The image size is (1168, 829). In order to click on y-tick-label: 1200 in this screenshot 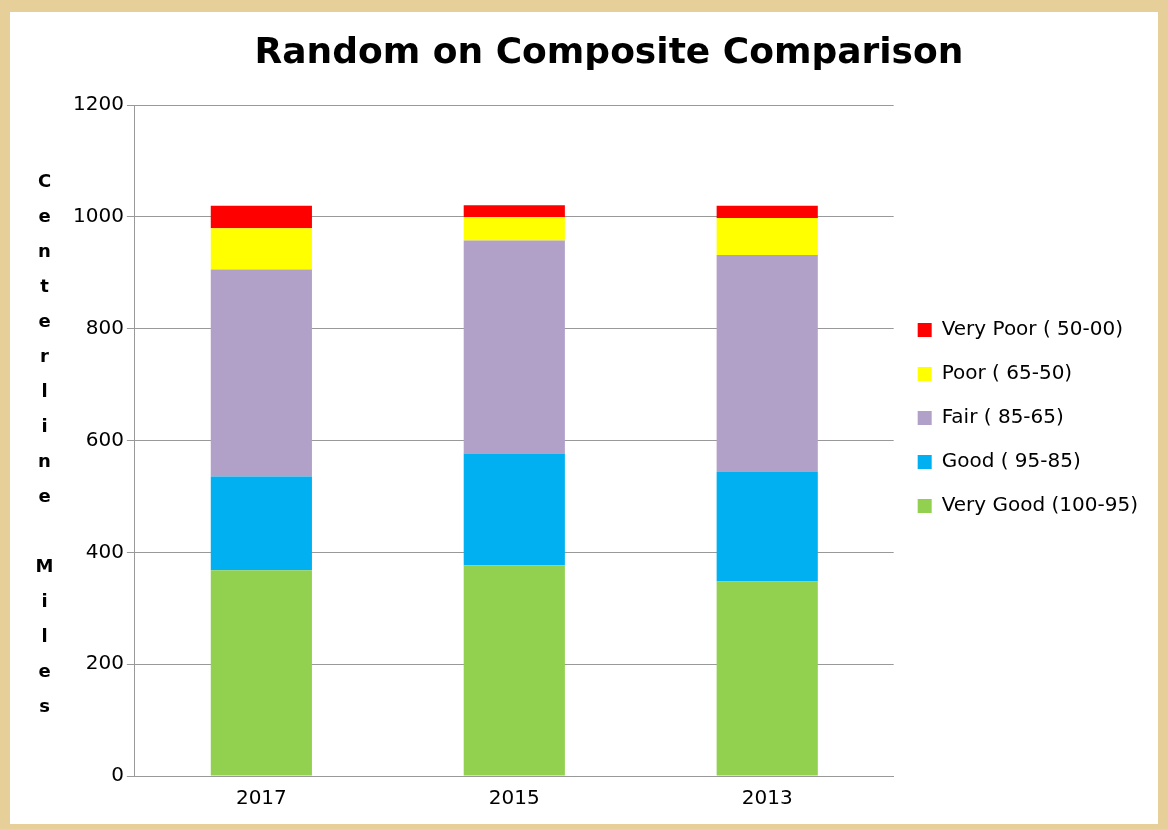, I will do `click(98, 103)`.